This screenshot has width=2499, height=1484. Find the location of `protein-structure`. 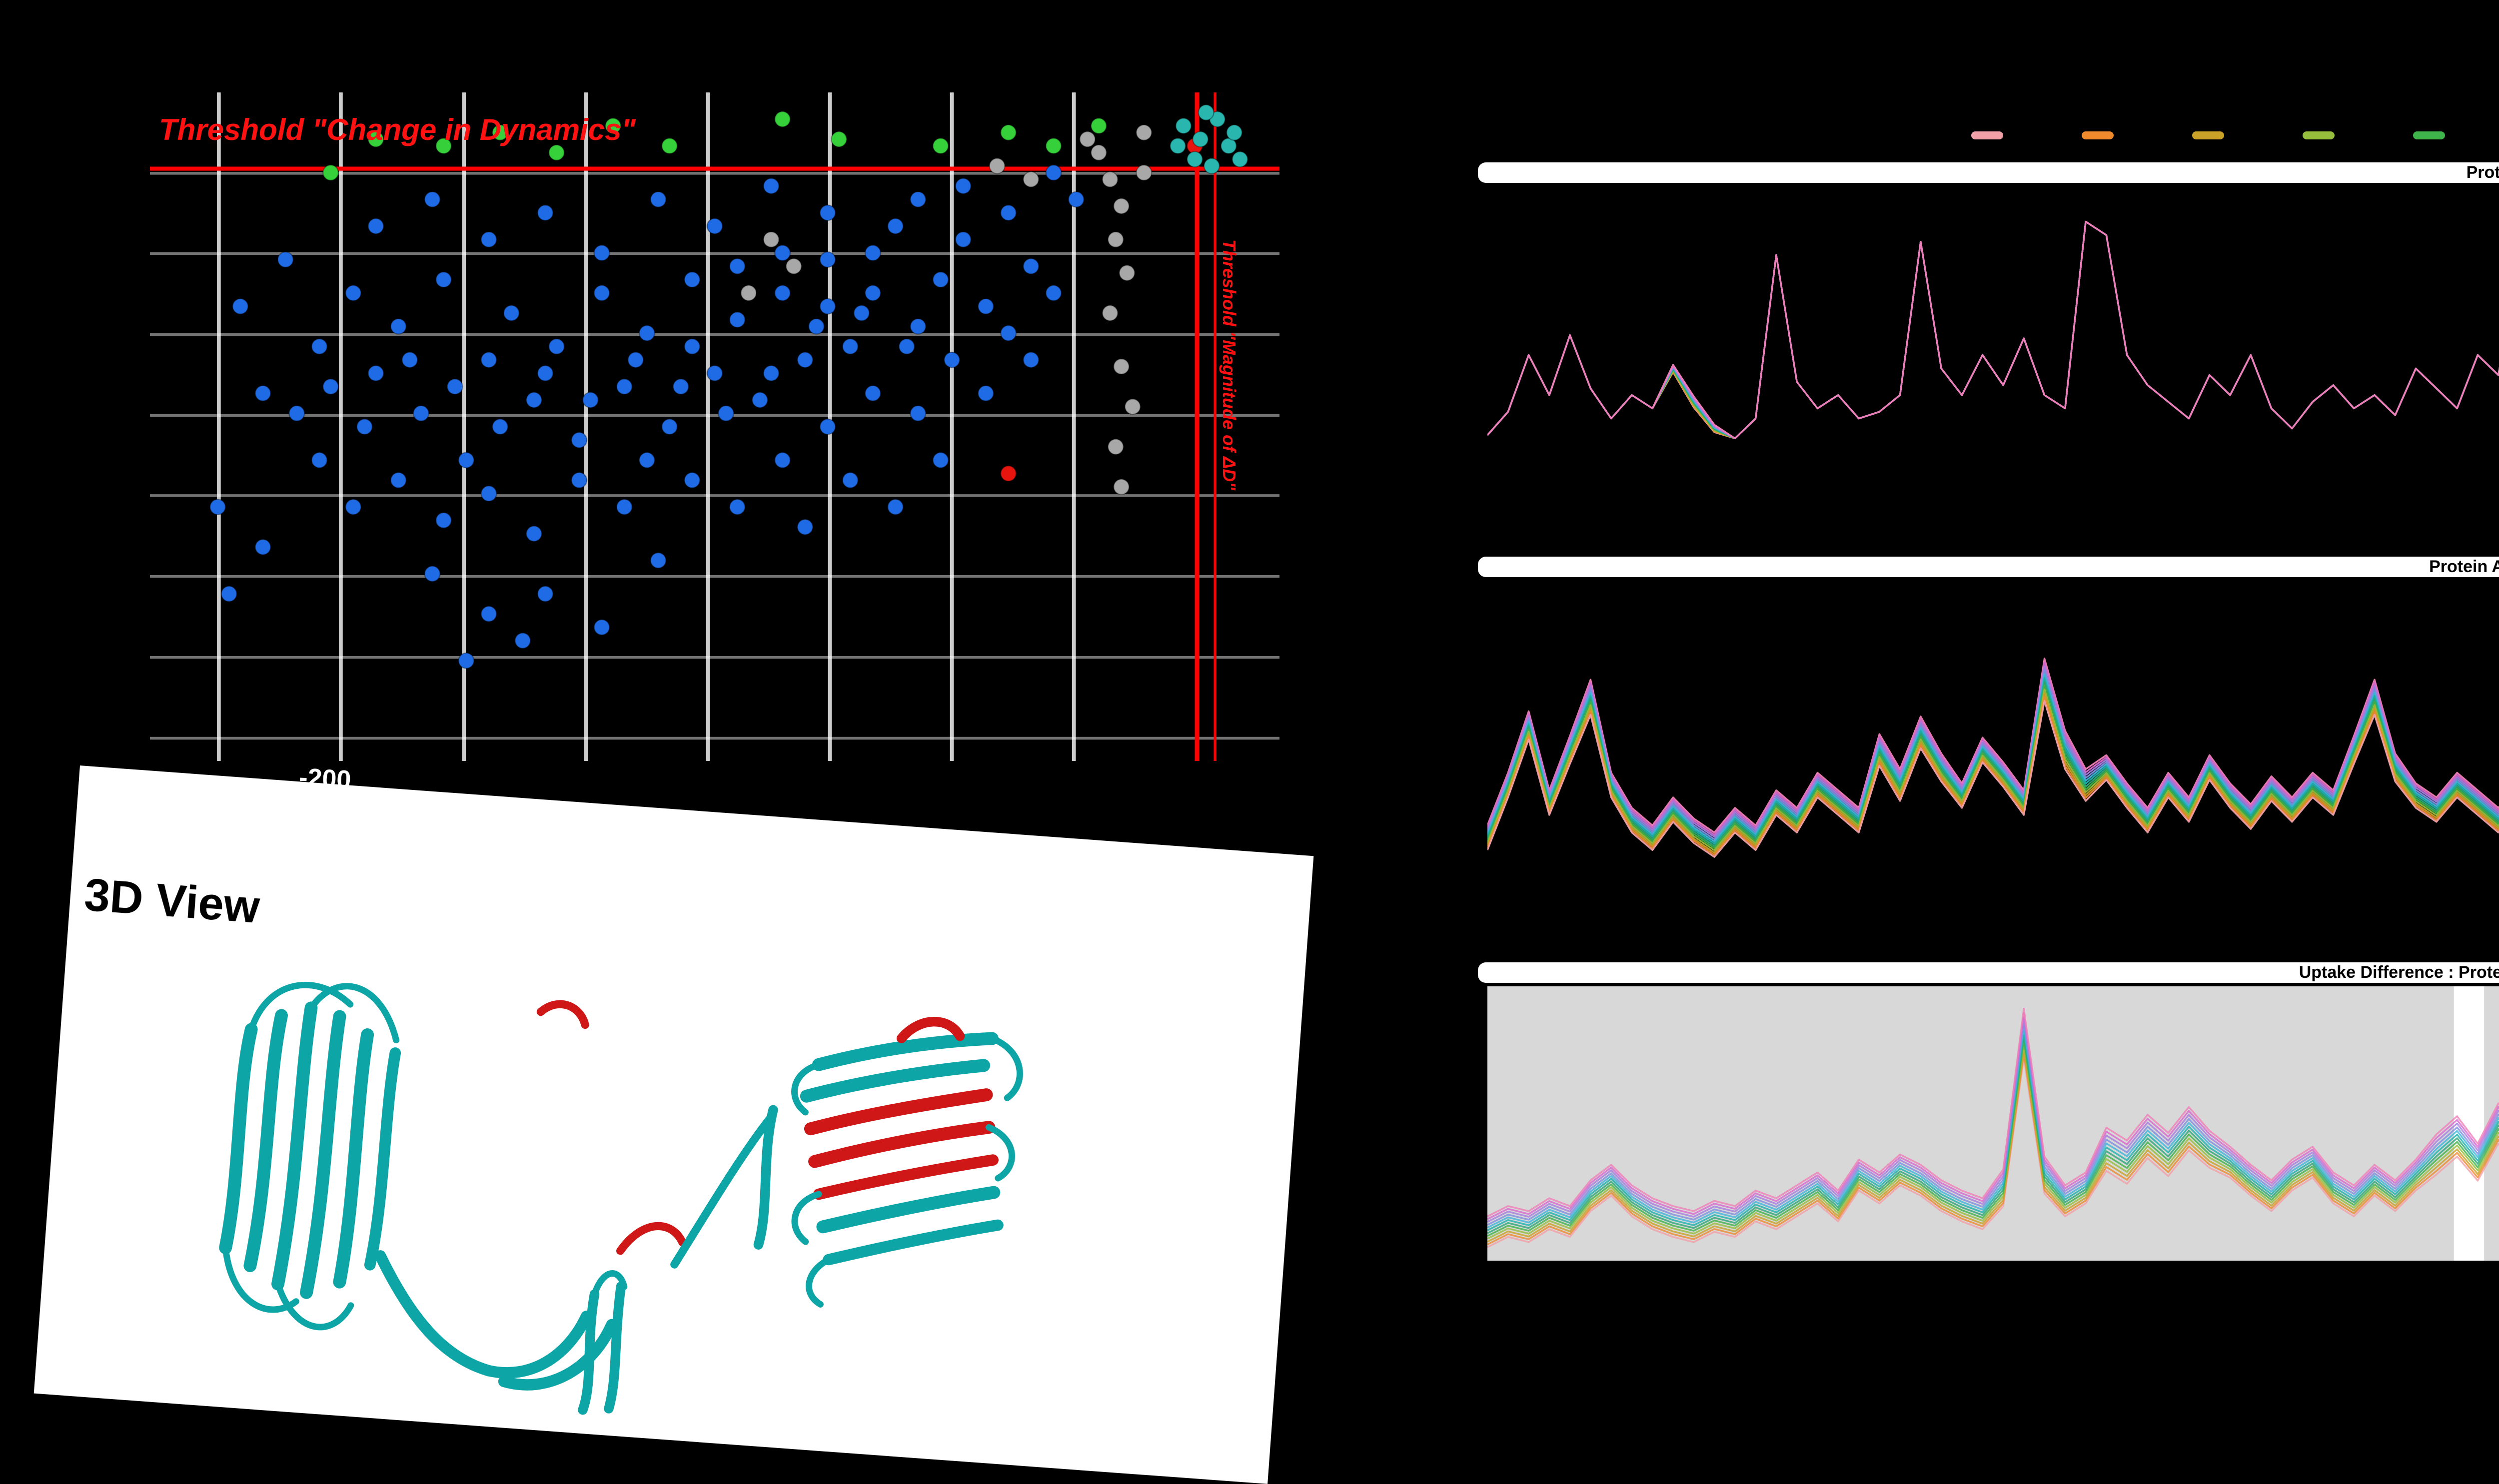

protein-structure is located at coordinates (615, 1190).